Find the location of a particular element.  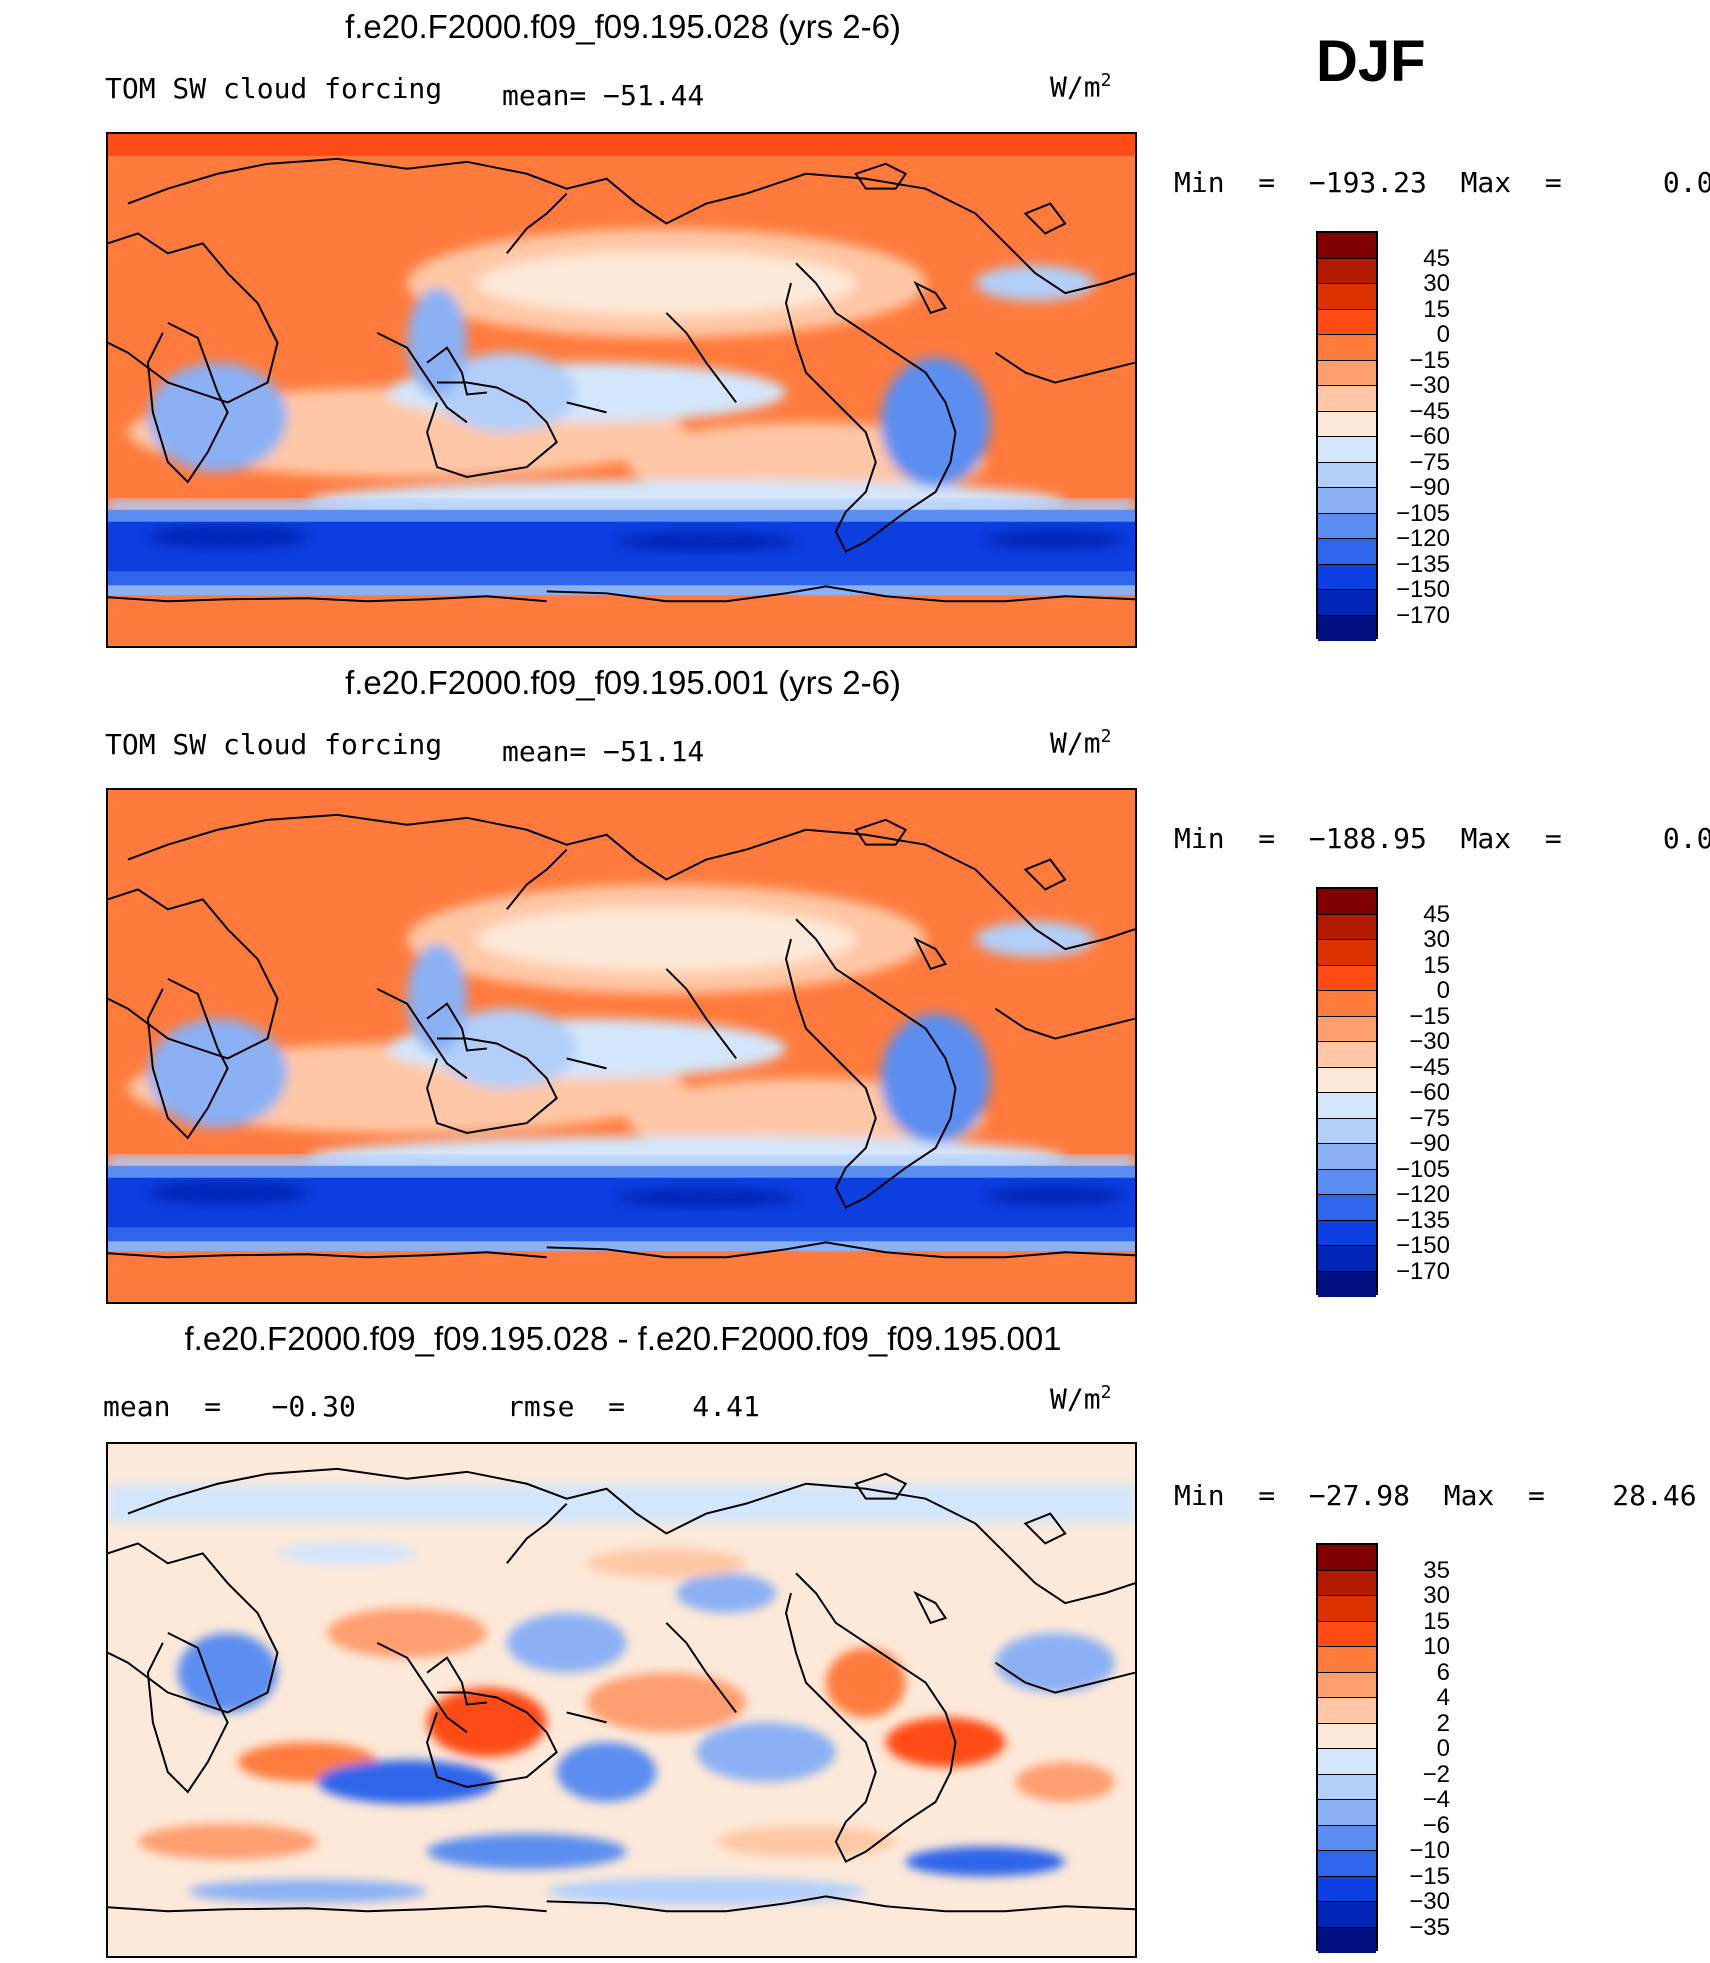

panel-2-variable: TOM SW cloud forcing is located at coordinates (274, 744).